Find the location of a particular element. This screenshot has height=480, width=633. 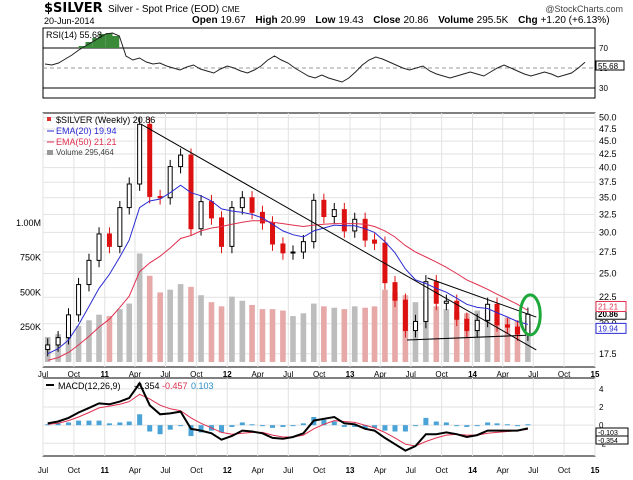

macd-value-tag-text: -0.354 is located at coordinates (608, 441).